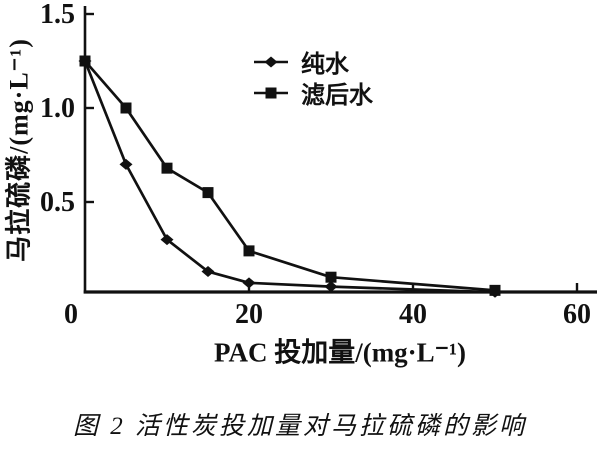  I want to click on legend-item-filtered-water: 滤后水, so click(313, 93).